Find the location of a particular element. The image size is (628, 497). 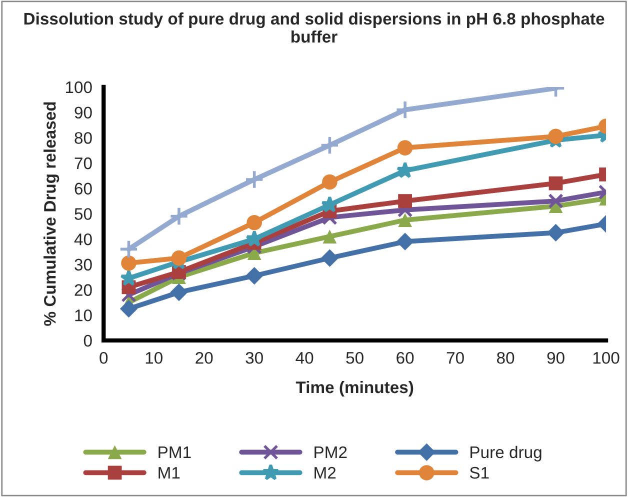

y-tick-label: 60 is located at coordinates (83, 188).